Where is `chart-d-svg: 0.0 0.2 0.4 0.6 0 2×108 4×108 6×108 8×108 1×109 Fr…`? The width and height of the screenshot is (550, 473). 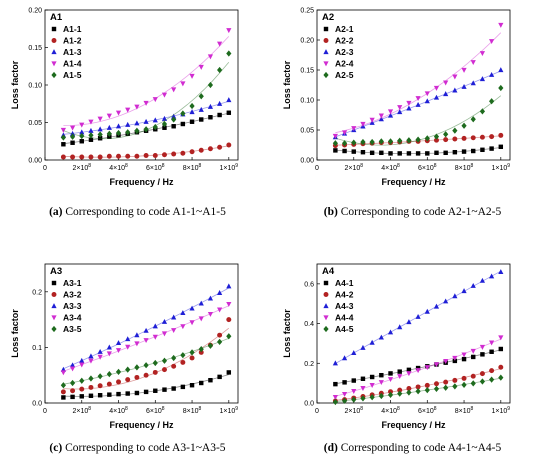
chart-d-svg: 0.0 0.2 0.4 0.6 0 2×108 4×108 6×108 8×108 1×109 Fr… is located at coordinates (396, 346).